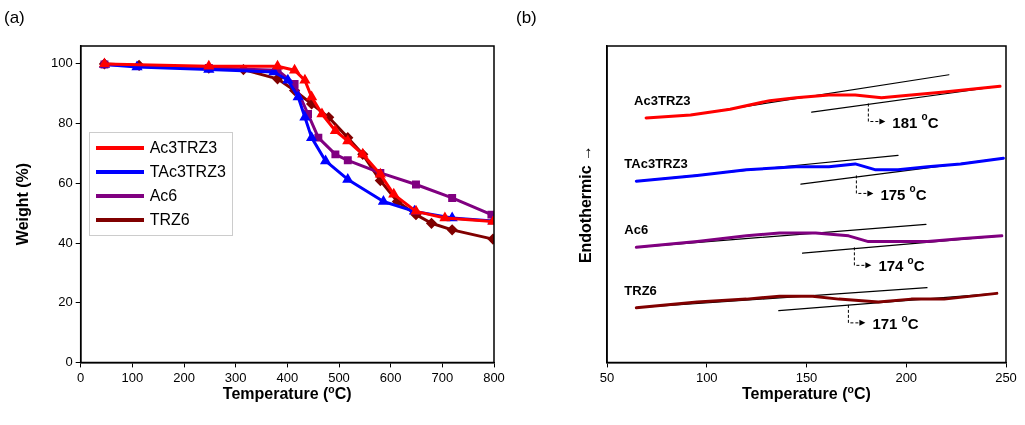 This screenshot has width=1025, height=425. I want to click on y-axis-title: Endothermic →, so click(586, 204).